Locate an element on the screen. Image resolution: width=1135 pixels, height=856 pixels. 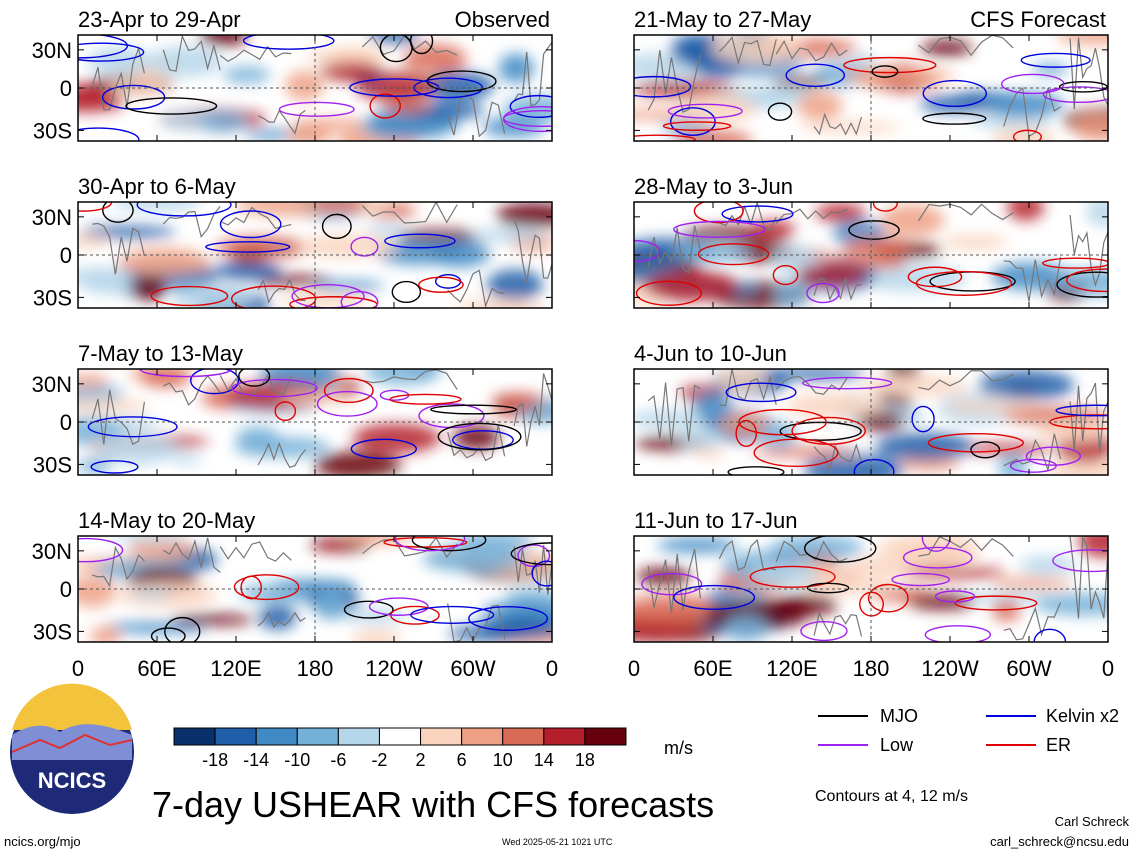
panel-period: 21-May to 27-May is located at coordinates (722, 19).